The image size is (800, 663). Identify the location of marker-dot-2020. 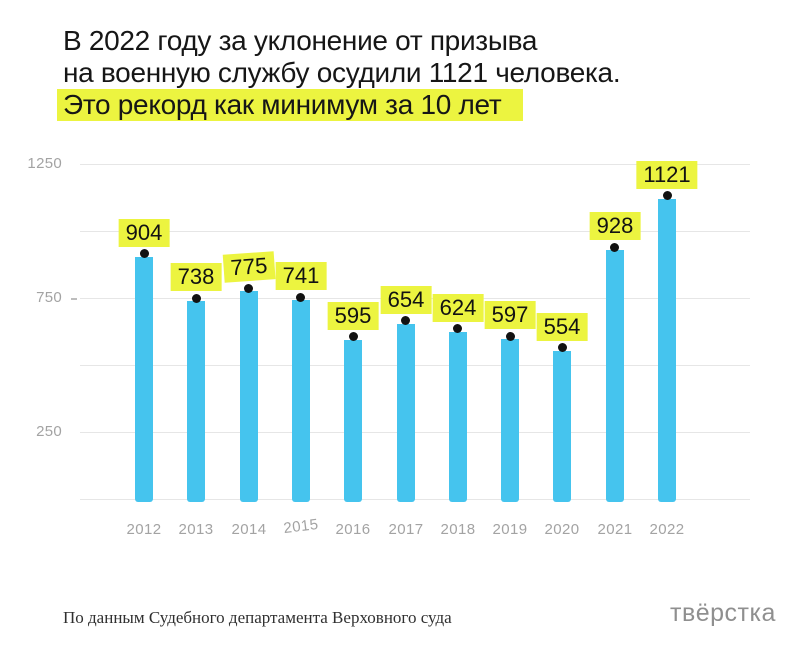
(562, 347).